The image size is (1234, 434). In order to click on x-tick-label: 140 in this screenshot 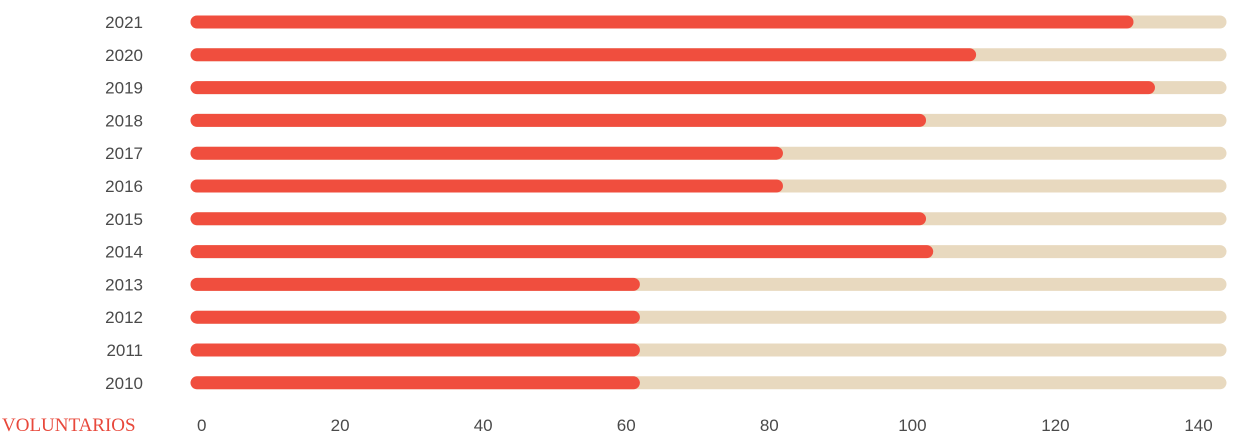, I will do `click(1198, 425)`.